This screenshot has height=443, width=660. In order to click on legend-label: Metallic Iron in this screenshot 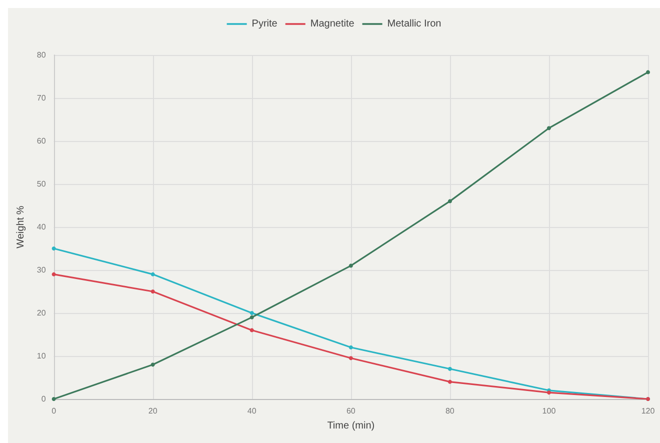, I will do `click(414, 24)`.